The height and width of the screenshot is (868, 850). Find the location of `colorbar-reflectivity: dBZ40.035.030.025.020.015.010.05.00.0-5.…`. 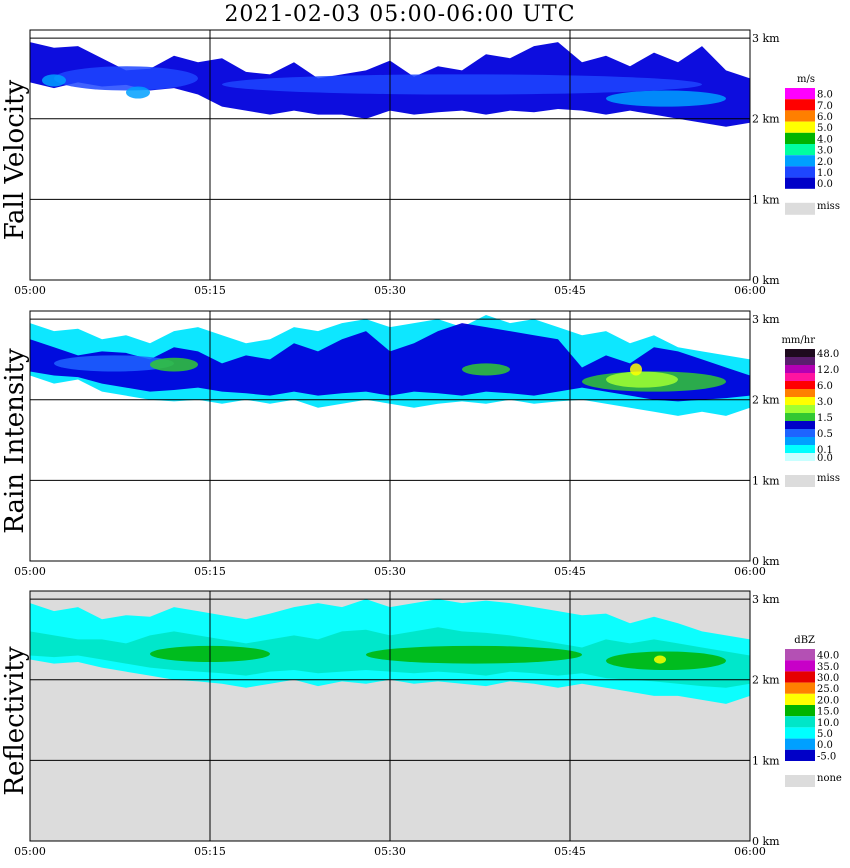

colorbar-reflectivity: dBZ40.035.030.025.020.015.010.05.00.0-5.… is located at coordinates (813, 711).